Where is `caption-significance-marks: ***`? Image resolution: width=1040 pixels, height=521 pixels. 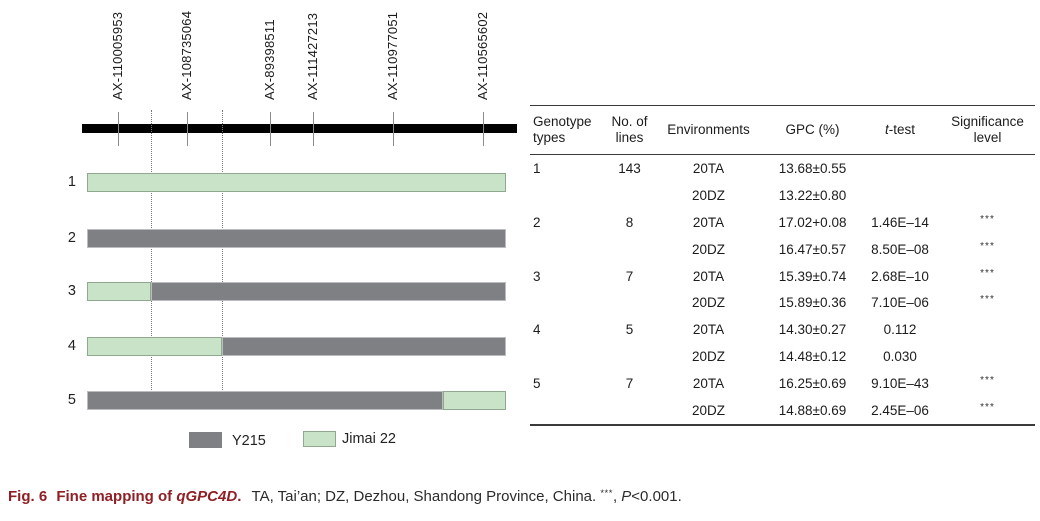
caption-significance-marks: *** is located at coordinates (606, 493).